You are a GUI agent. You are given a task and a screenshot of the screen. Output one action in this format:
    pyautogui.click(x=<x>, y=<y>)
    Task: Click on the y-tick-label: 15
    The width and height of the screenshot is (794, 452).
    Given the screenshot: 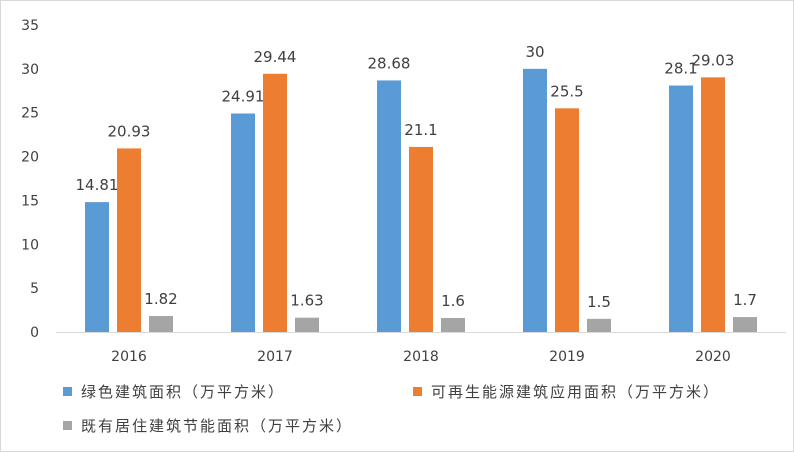 What is the action you would take?
    pyautogui.click(x=30, y=201)
    